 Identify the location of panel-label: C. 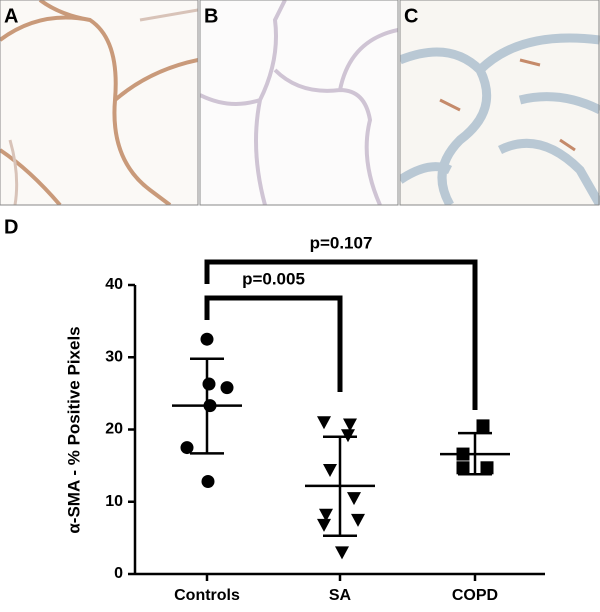
(411, 16).